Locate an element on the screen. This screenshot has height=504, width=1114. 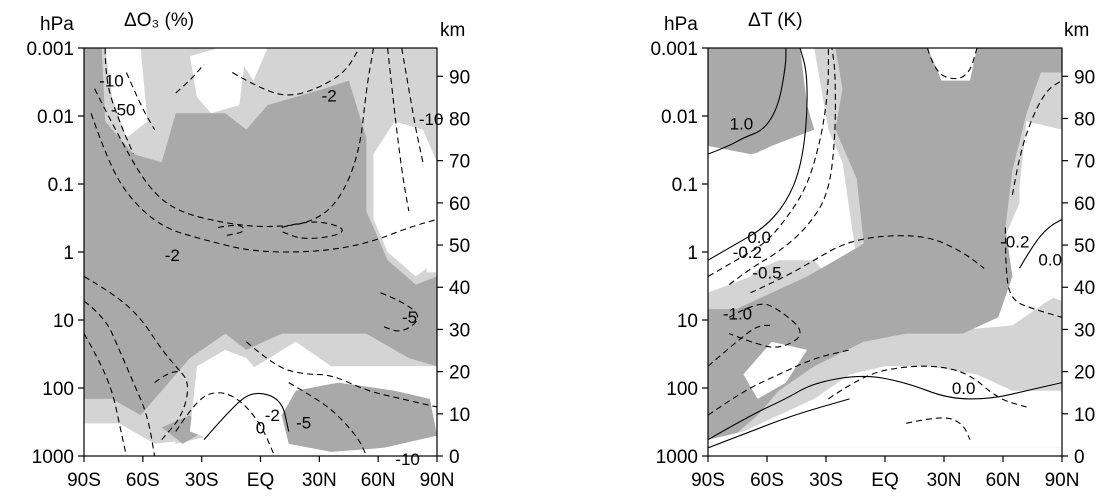
temperature-contour-label: -0.2 is located at coordinates (747, 252).